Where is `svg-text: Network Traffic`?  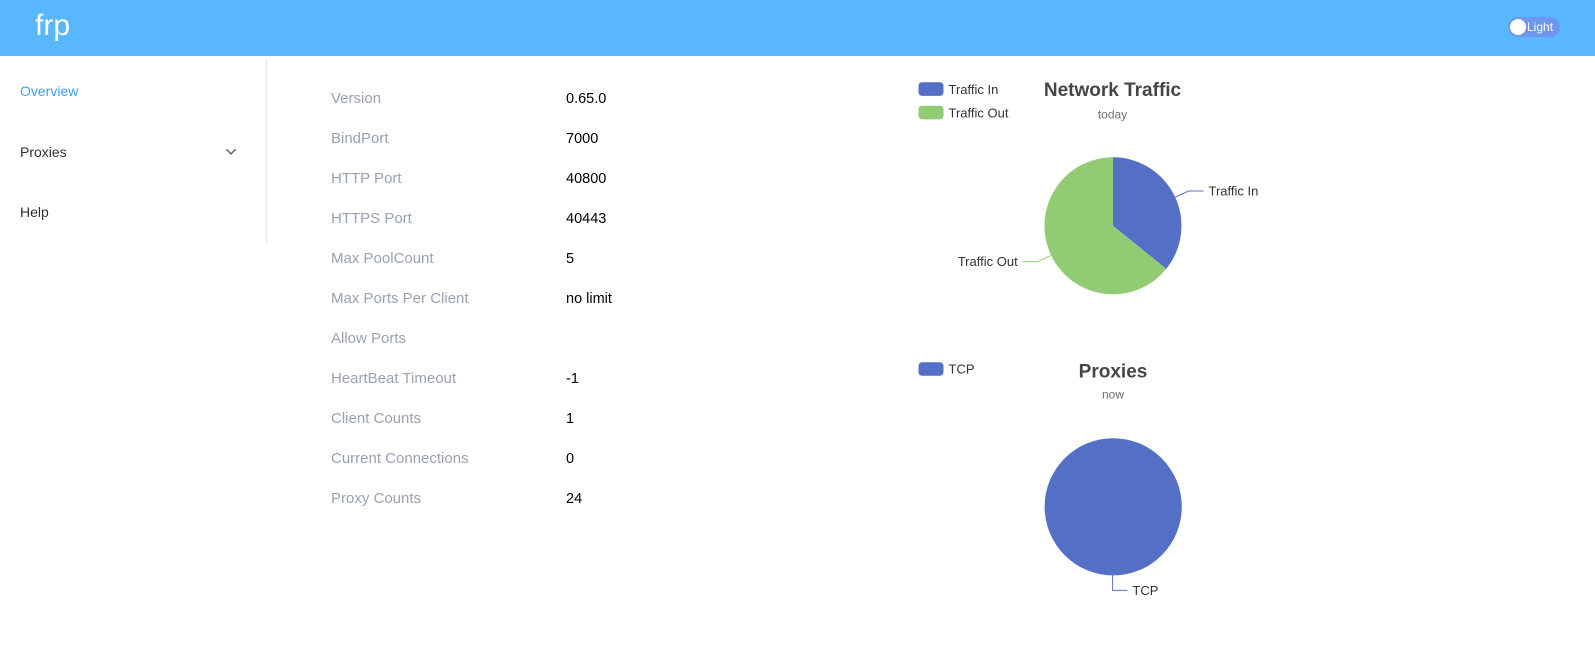
svg-text: Network Traffic is located at coordinates (1113, 90).